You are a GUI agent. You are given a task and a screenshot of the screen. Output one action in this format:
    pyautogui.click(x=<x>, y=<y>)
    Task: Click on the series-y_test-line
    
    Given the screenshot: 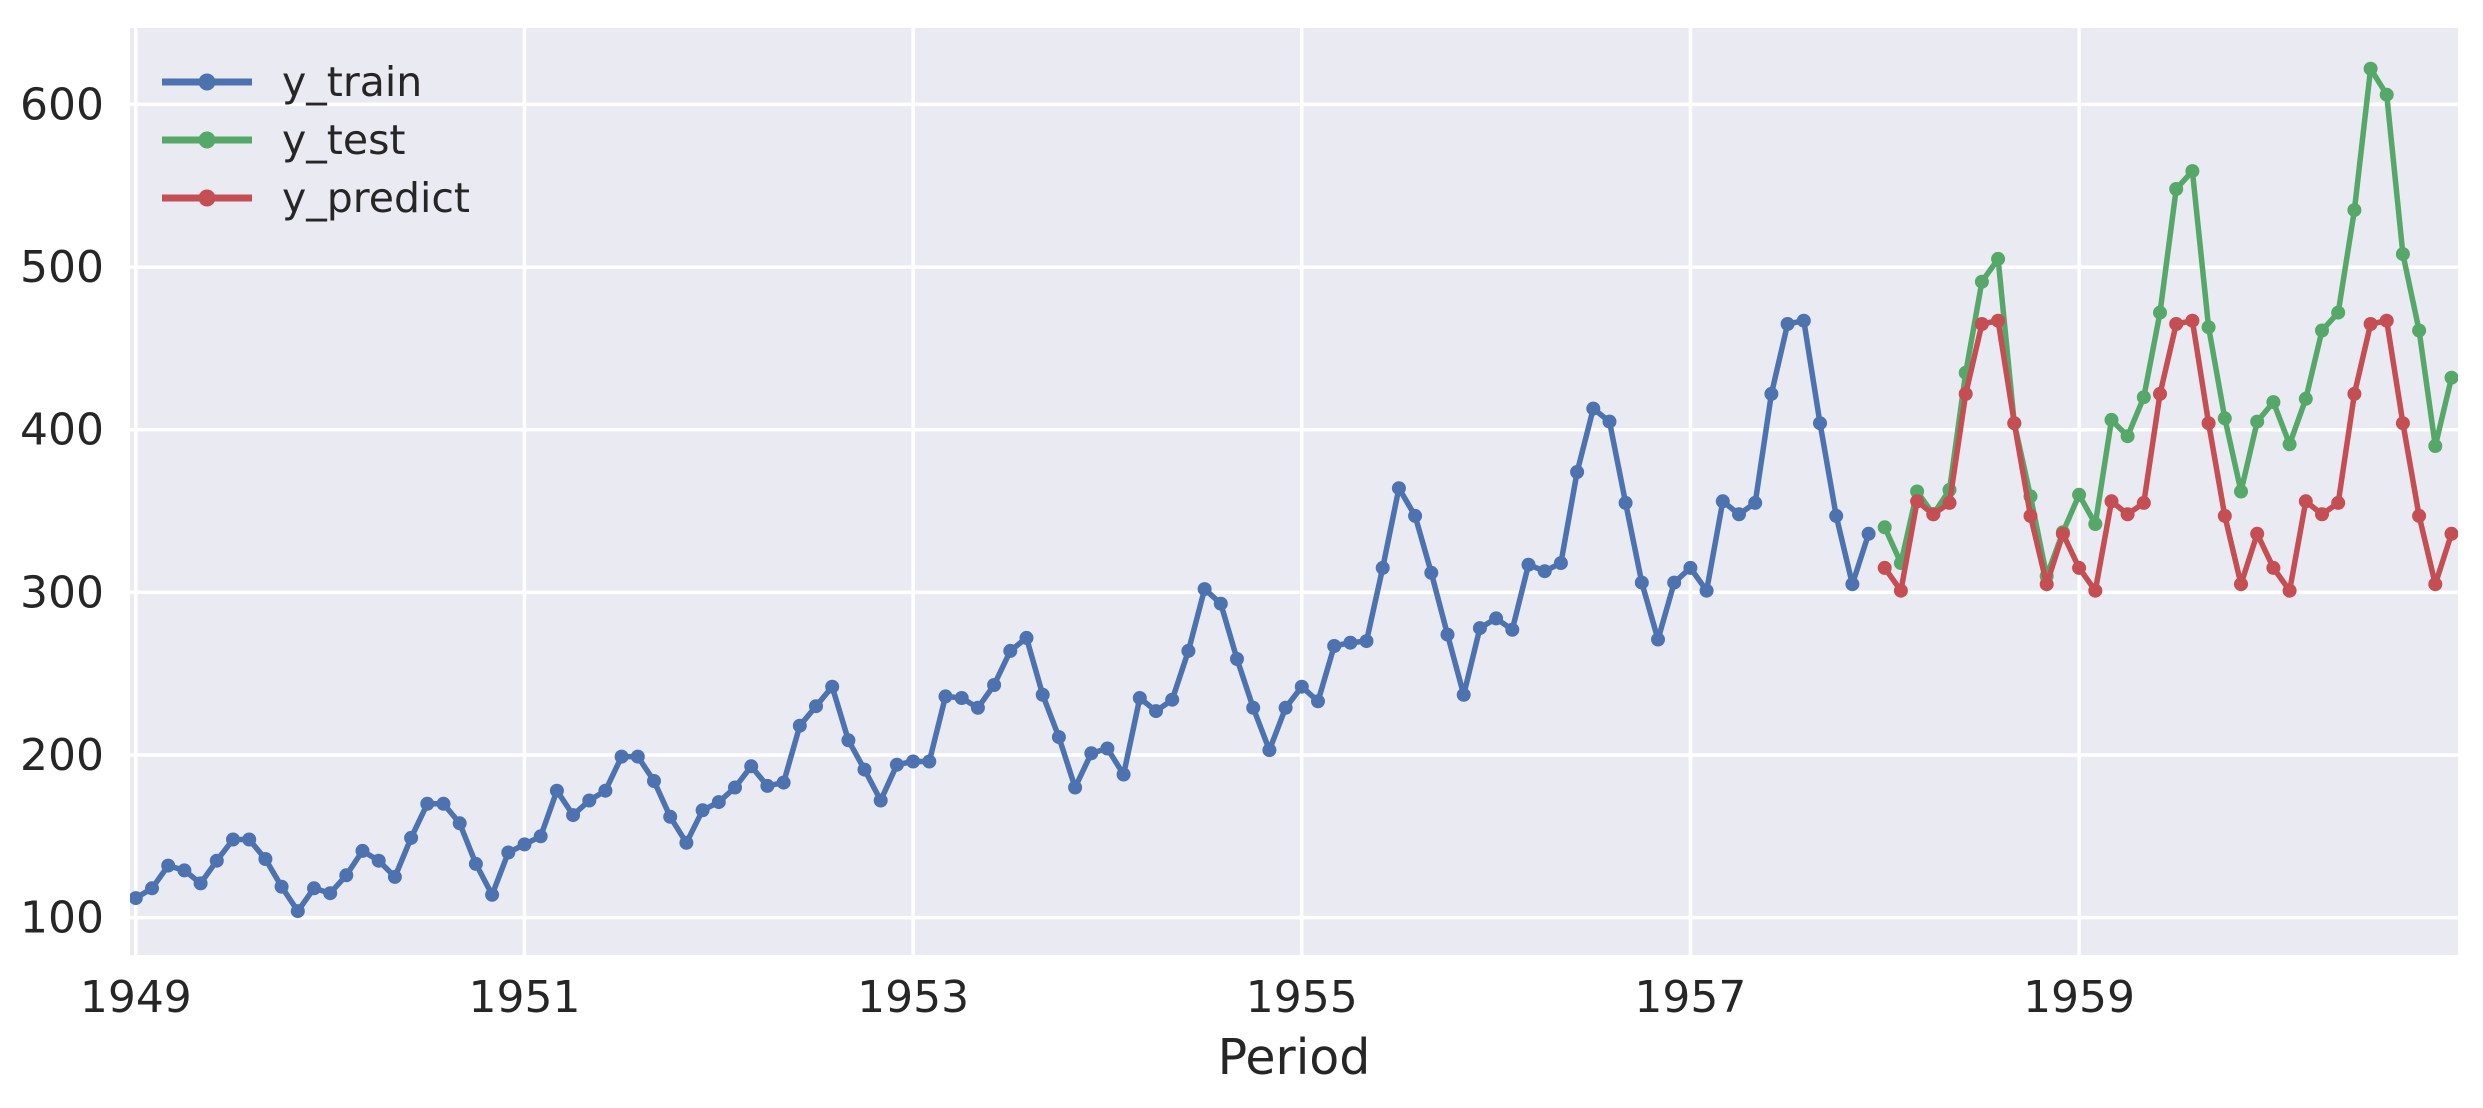 What is the action you would take?
    pyautogui.click(x=2168, y=322)
    